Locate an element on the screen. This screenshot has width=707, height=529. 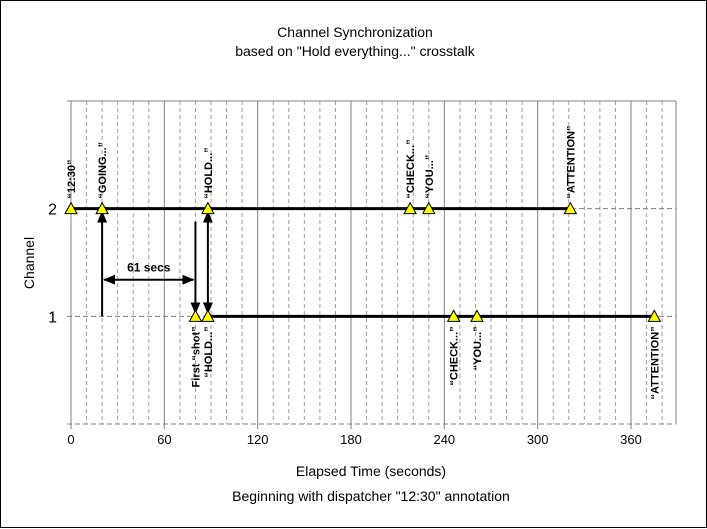
y-tick-label: 2 is located at coordinates (52, 210).